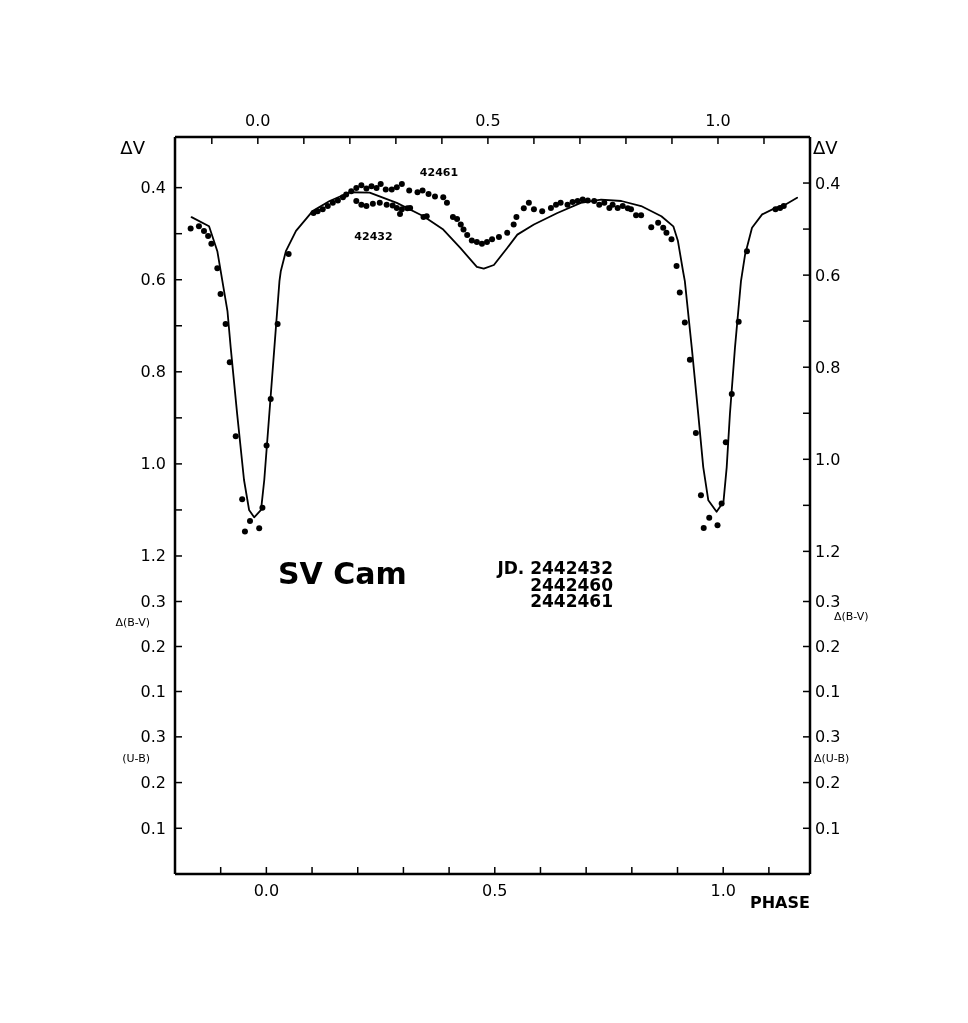 The image size is (968, 1023). Describe the element at coordinates (832, 758) in the screenshot. I see `y2-axis-title: Δ(U-B)` at that location.